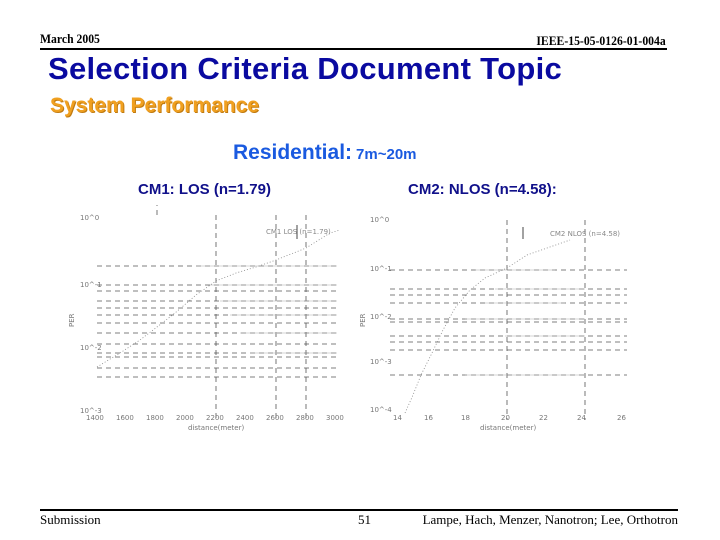 The width and height of the screenshot is (720, 540). I want to click on chart1-xtick: 2200, so click(215, 418).